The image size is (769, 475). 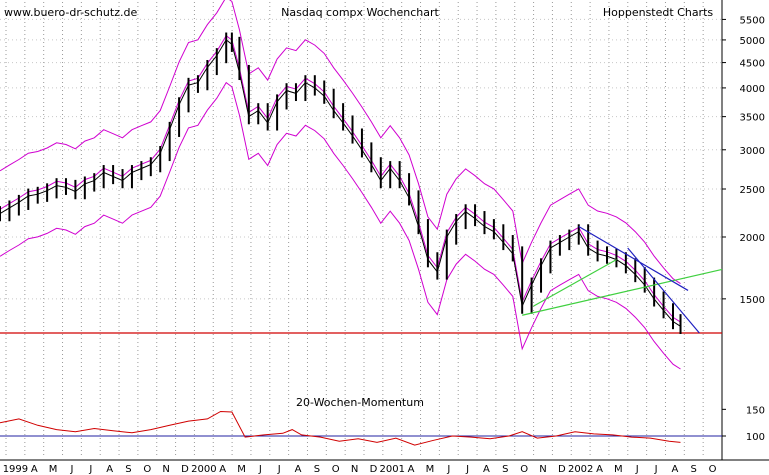 What do you see at coordinates (752, 238) in the screenshot?
I see `y-tick-label: 2000` at bounding box center [752, 238].